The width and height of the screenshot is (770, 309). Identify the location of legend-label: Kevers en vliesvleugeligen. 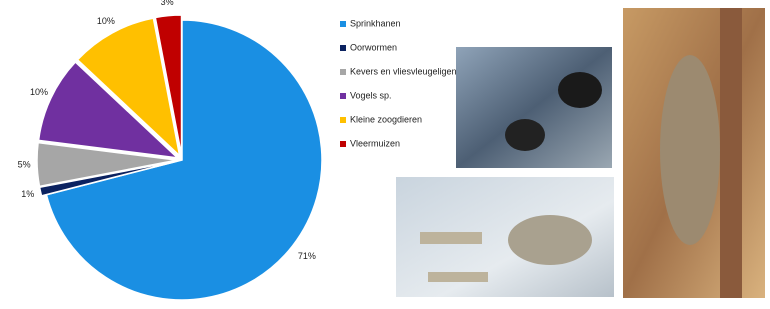
(403, 71).